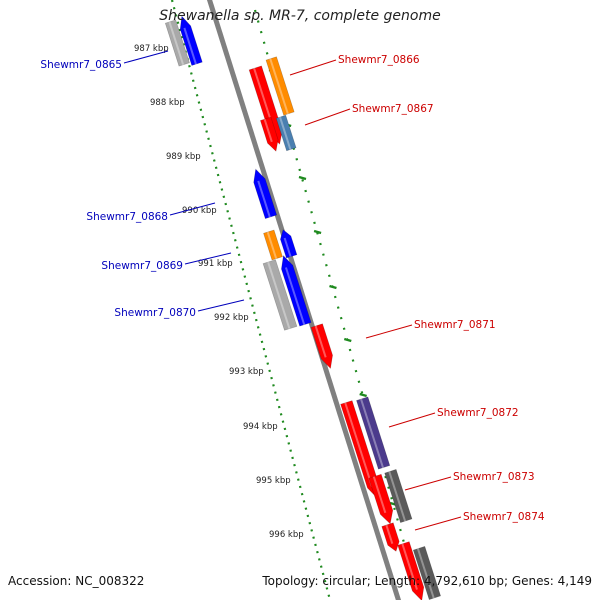  I want to click on genes-text: Genes: 4,149, so click(551, 581).